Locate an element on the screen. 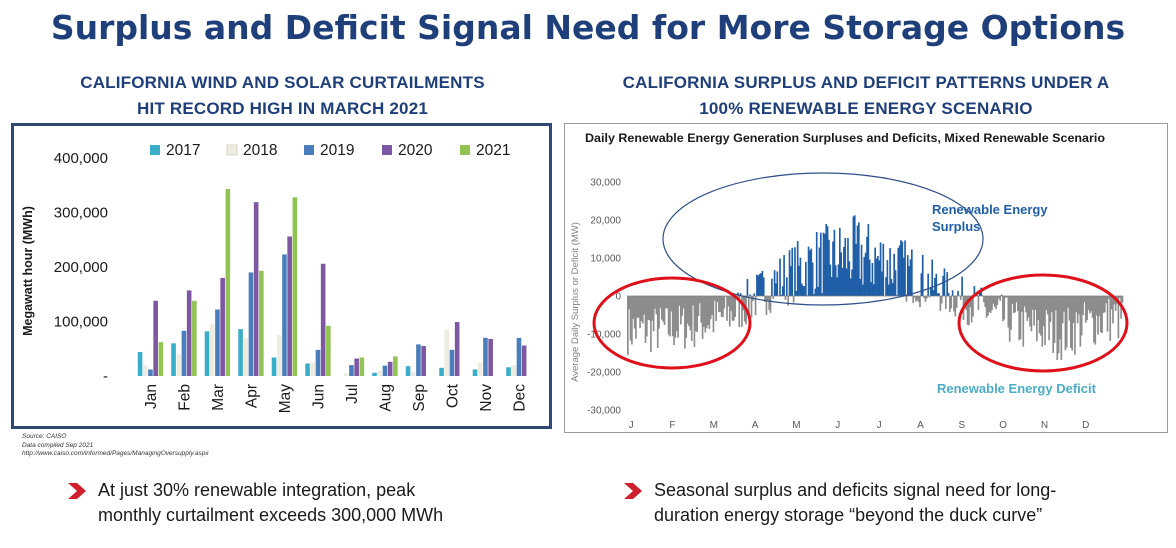  bar-apr-2018 is located at coordinates (246, 356).